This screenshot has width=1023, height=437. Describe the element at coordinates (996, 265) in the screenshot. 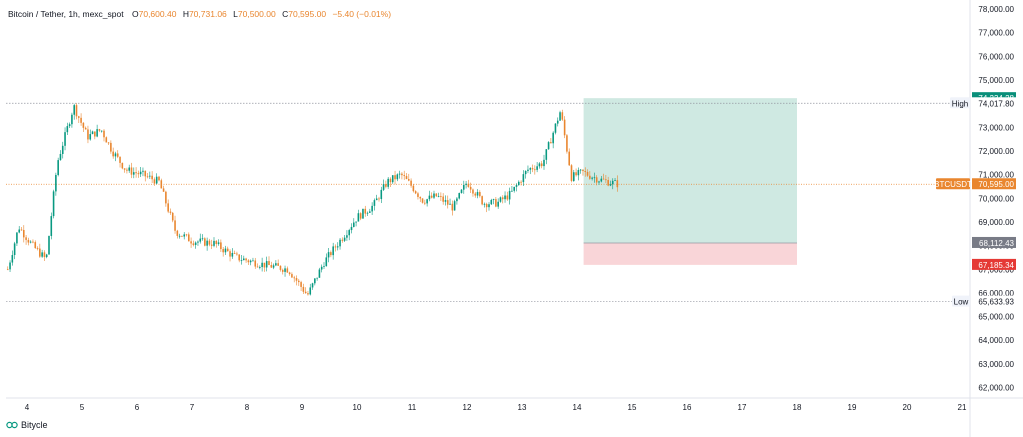

I see `stop-price-label: 67,185.34` at that location.